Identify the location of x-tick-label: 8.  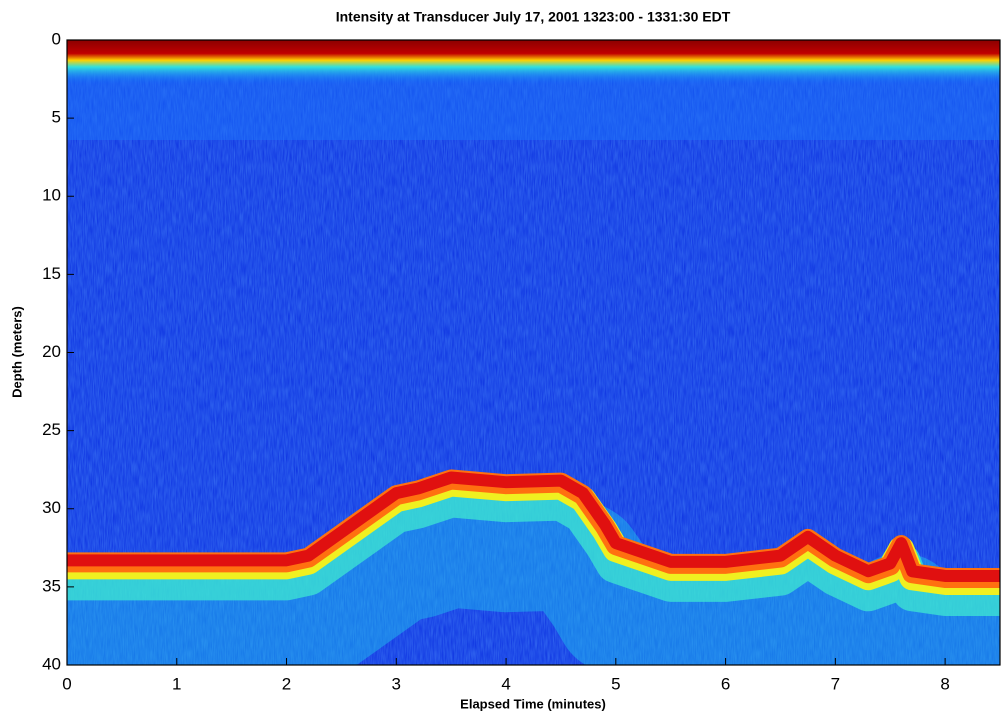
(944, 683).